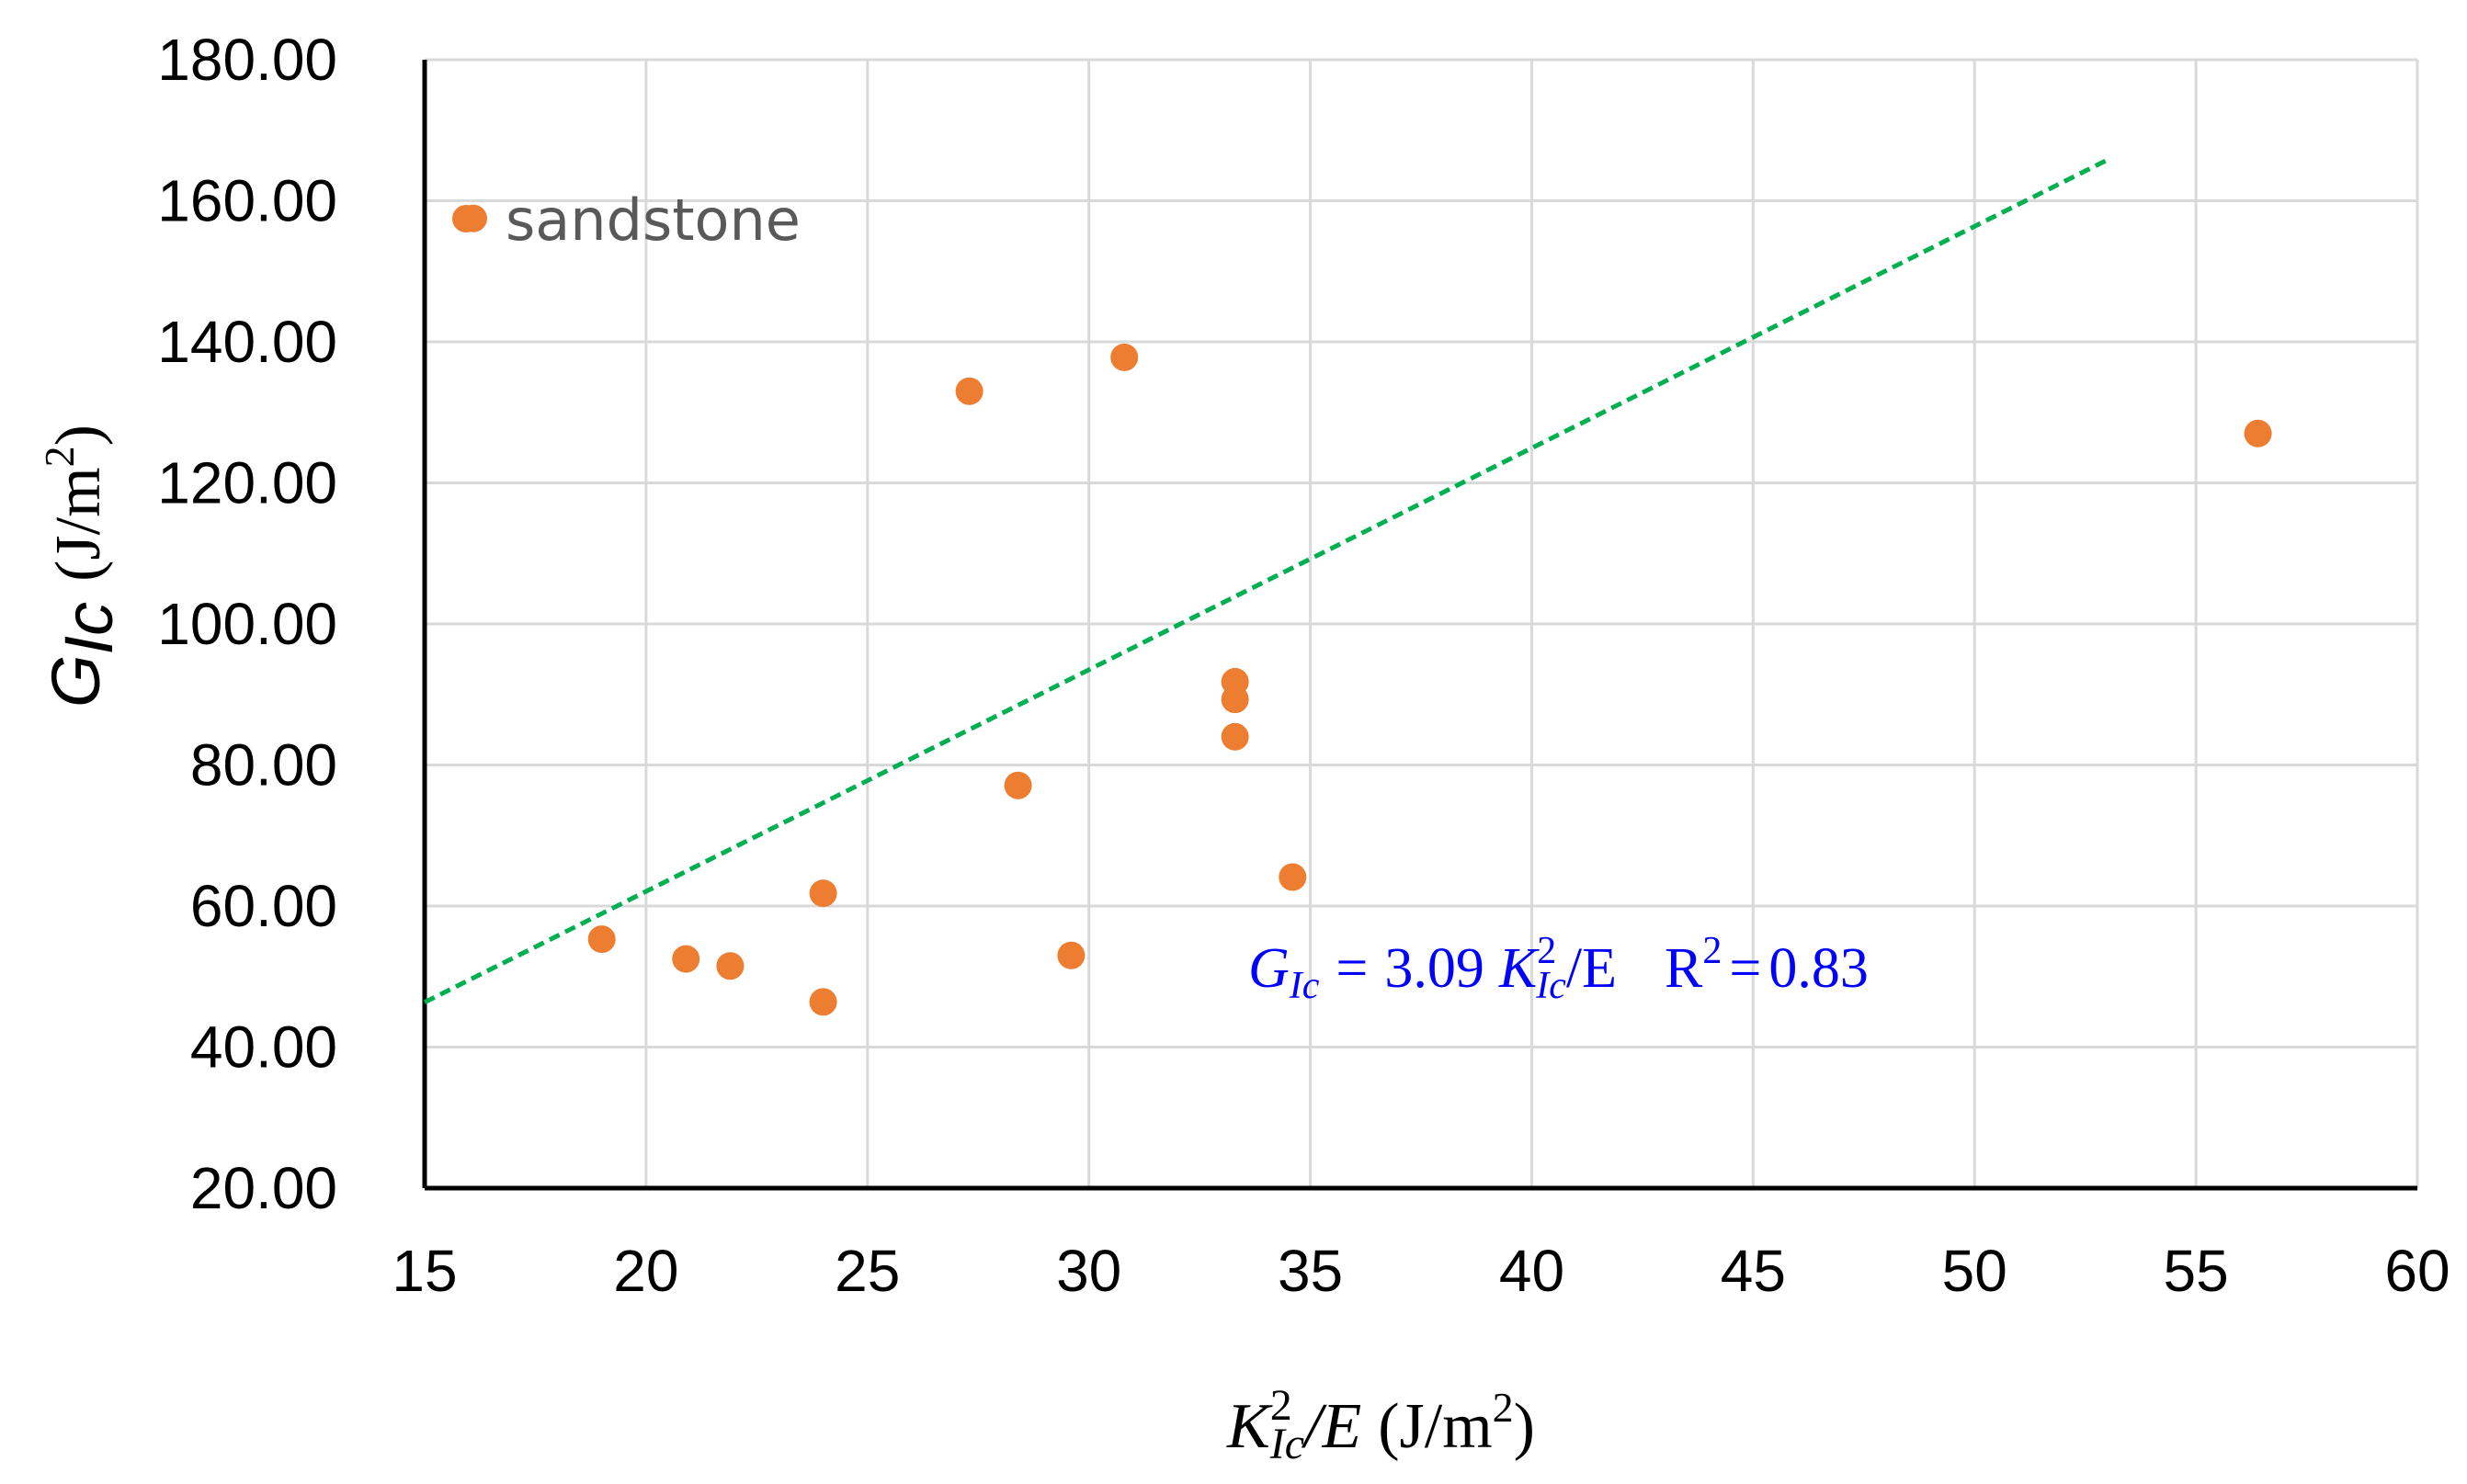 The image size is (2467, 1484). I want to click on y-tick-label: 20.00, so click(263, 1188).